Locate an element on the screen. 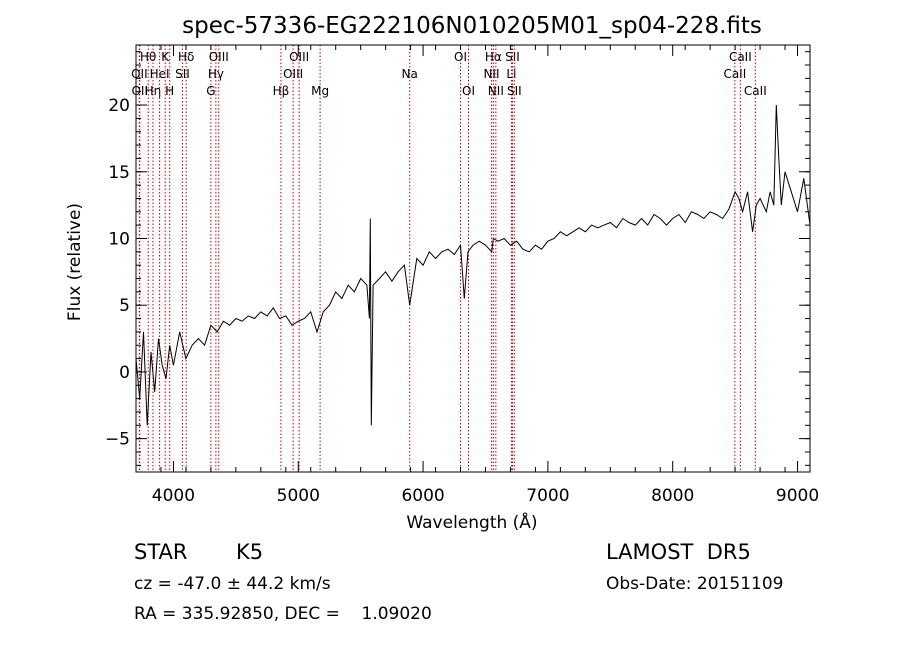  marker-label-7: SII is located at coordinates (182, 74).